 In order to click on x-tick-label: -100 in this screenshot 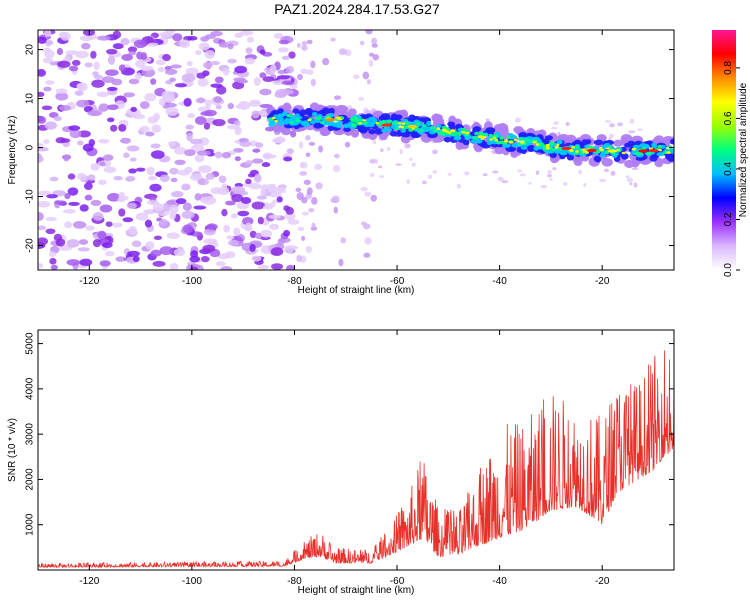, I will do `click(192, 581)`.